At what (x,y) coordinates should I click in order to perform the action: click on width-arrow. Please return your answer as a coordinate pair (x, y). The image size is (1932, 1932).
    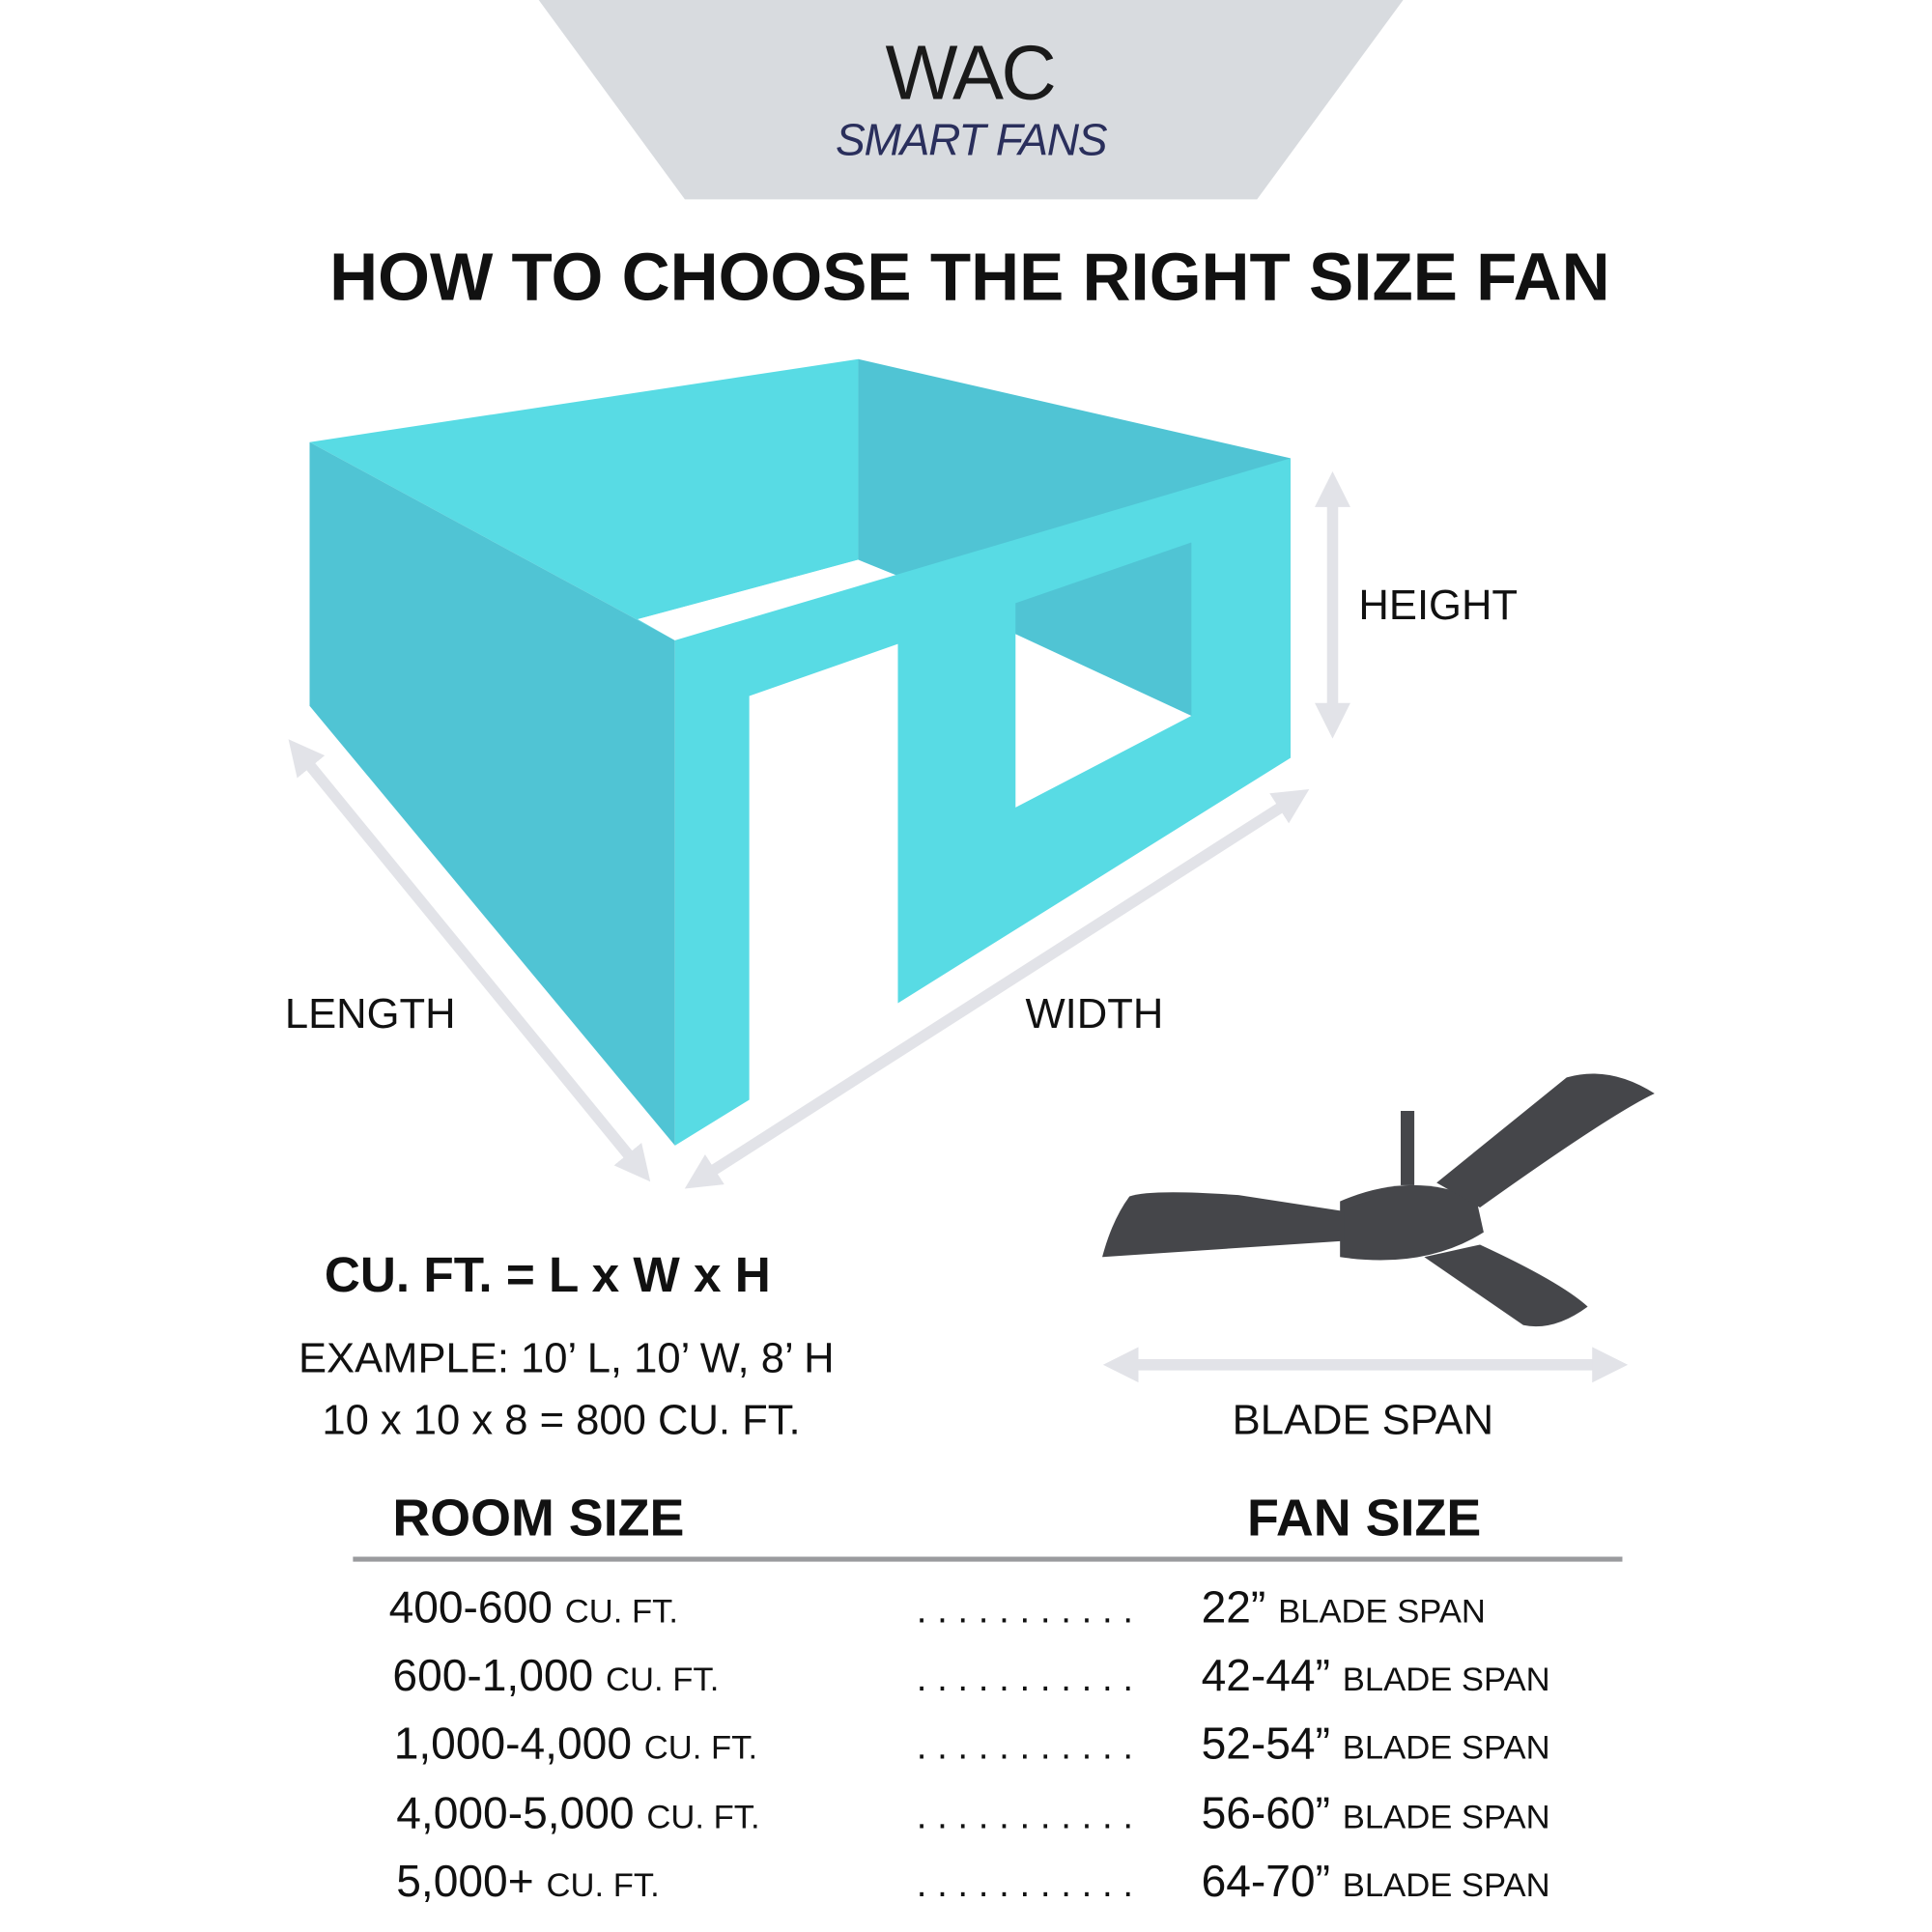
    Looking at the image, I should click on (997, 988).